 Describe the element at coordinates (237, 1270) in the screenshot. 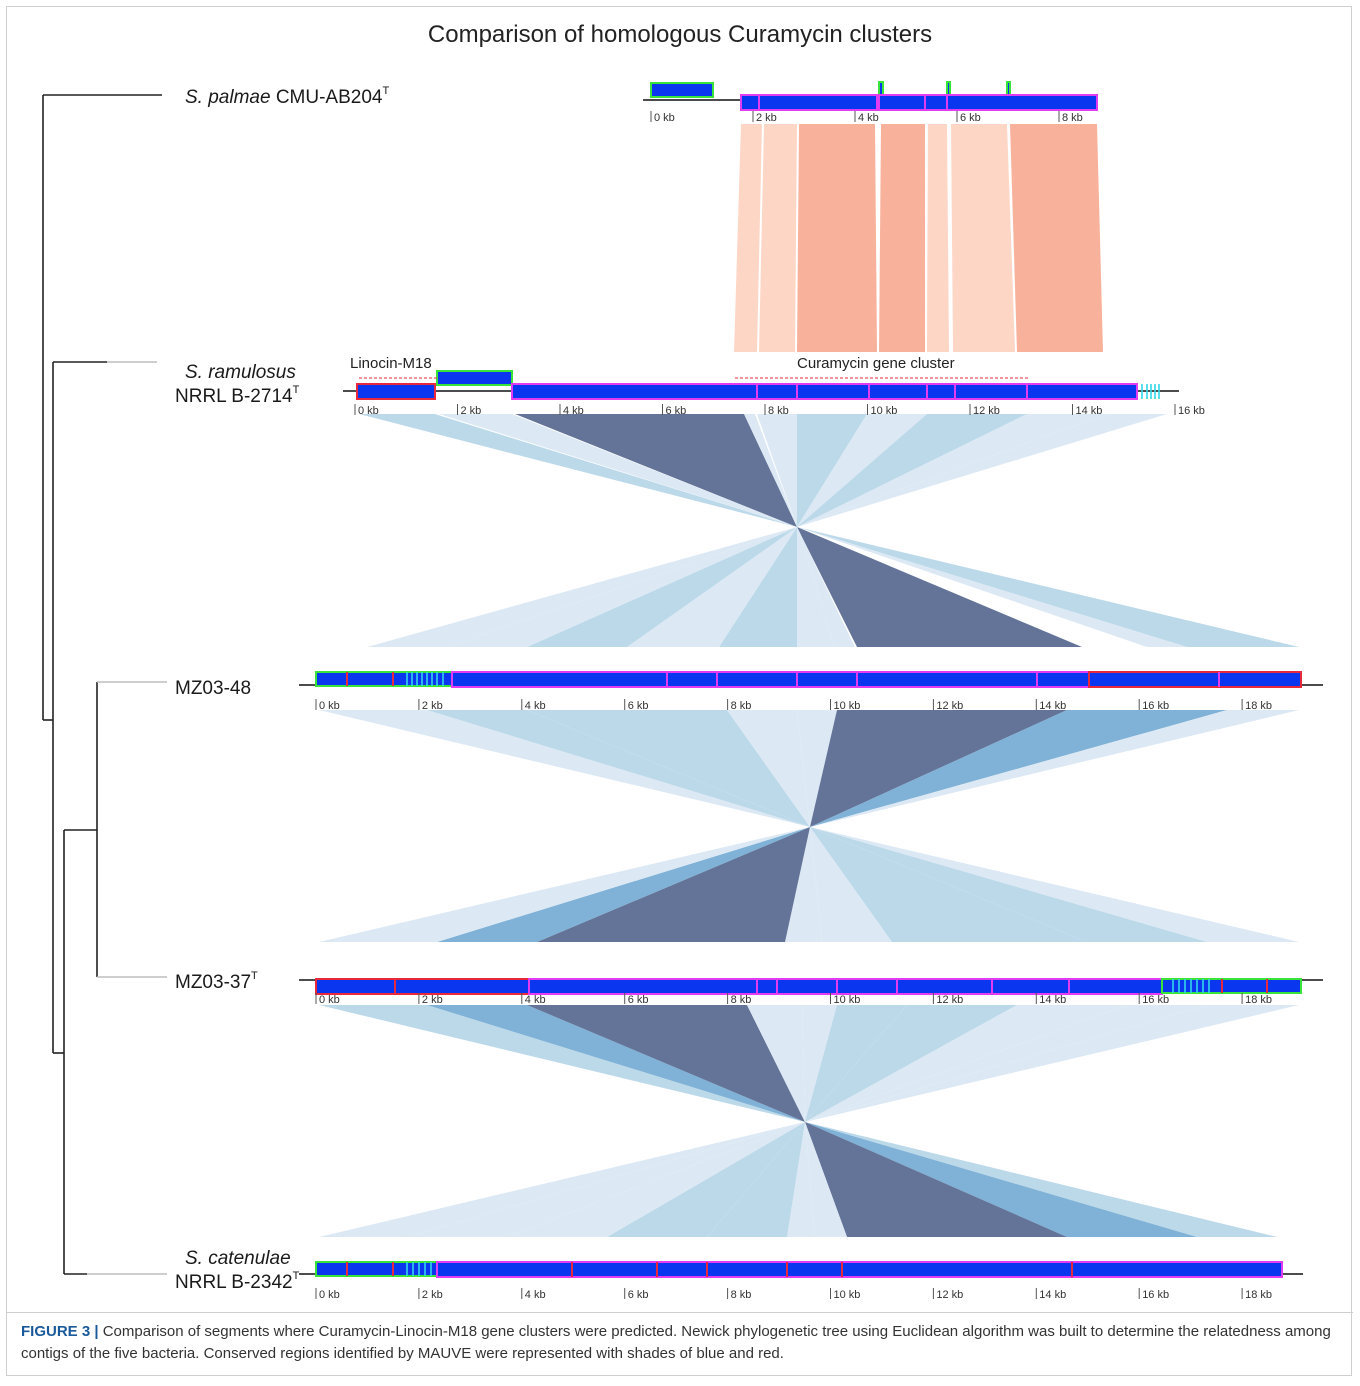

I see `species-label: S. catenulae NRRL B-2342T` at that location.